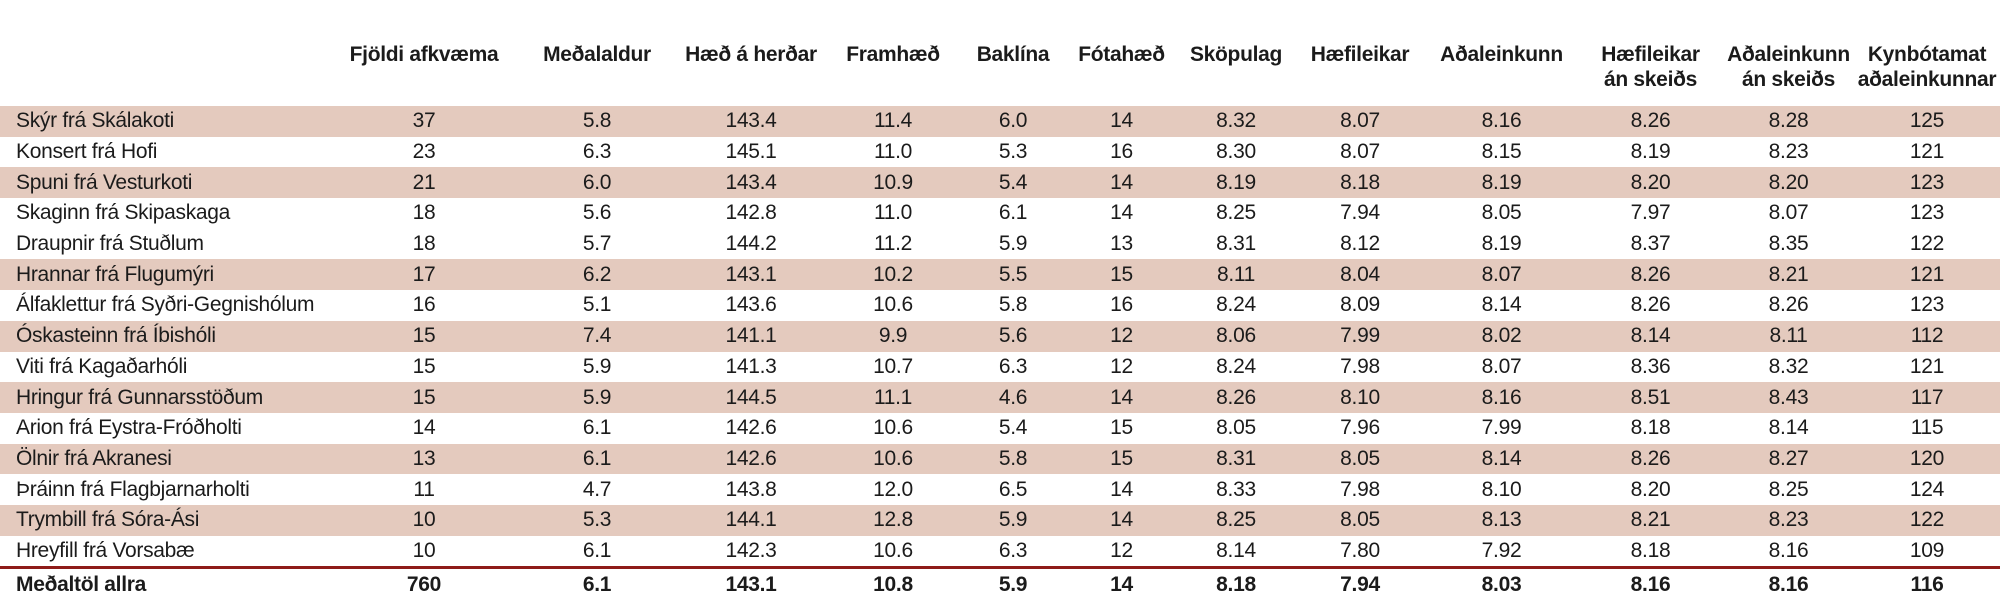 Image resolution: width=2000 pixels, height=600 pixels. I want to click on value-cell-haed_a_herdar: 145.1, so click(751, 152).